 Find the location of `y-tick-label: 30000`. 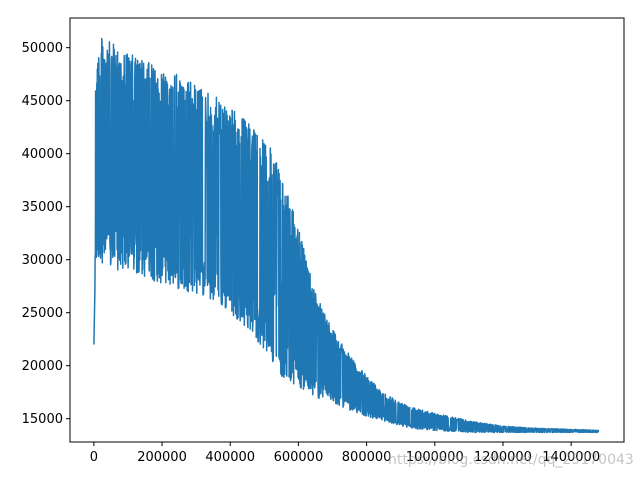

y-tick-label: 30000 is located at coordinates (42, 260).